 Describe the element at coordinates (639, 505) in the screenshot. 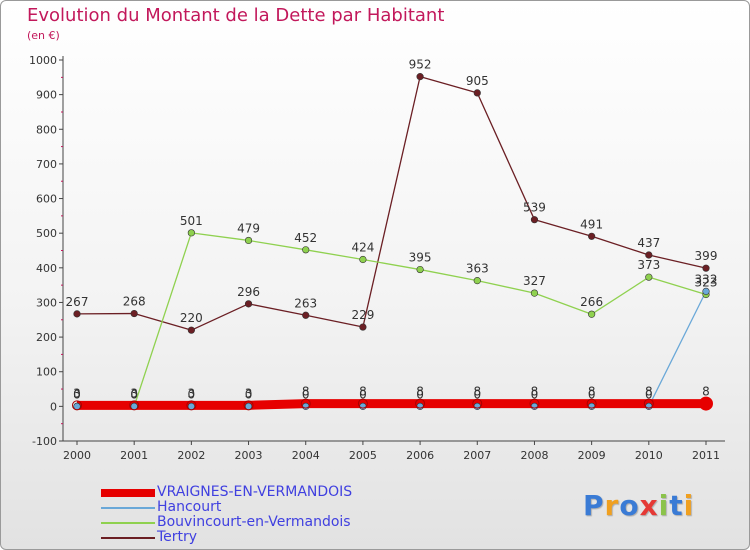

I see `proxiti-logo: Proxiti` at that location.